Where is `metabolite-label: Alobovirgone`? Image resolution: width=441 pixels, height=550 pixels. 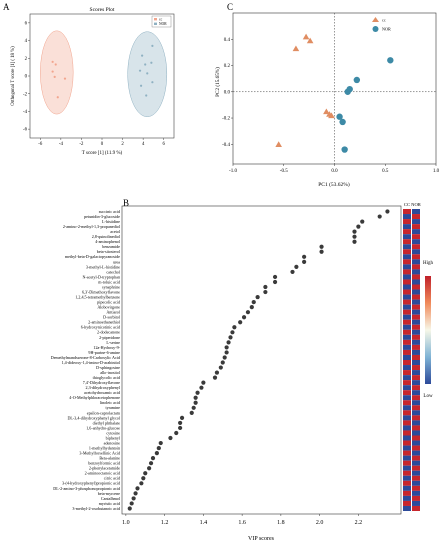
metabolite-label: Alobovirgone is located at coordinates (108, 307).